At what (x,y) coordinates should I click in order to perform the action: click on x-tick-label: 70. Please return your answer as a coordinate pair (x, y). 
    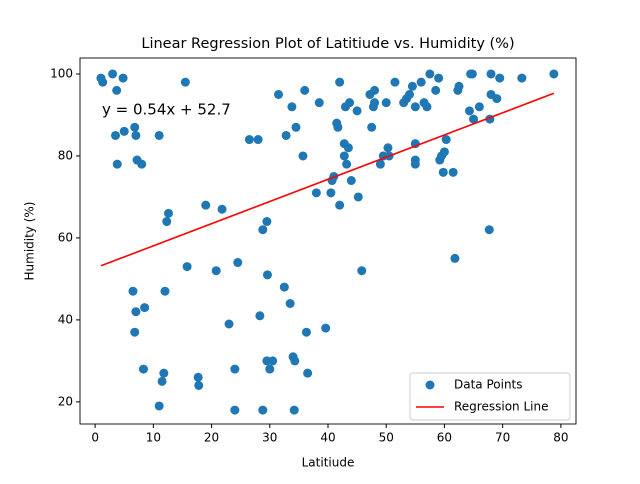
    Looking at the image, I should click on (502, 438).